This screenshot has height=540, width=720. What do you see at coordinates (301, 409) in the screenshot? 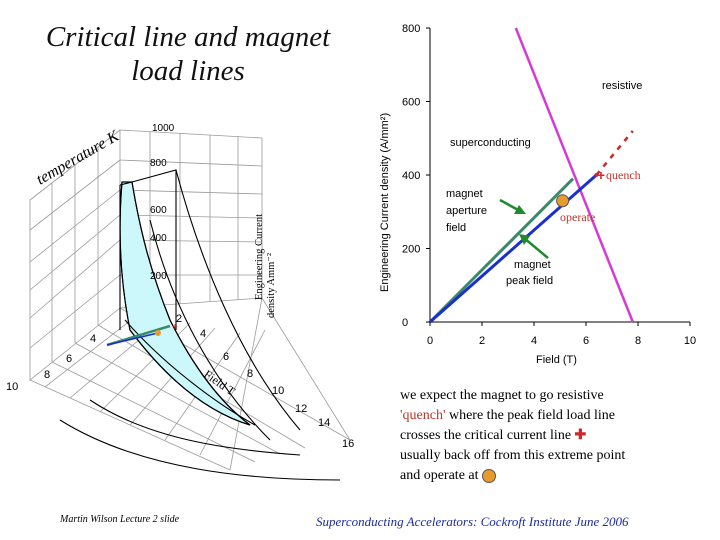
I see `field-tick: 12` at bounding box center [301, 409].